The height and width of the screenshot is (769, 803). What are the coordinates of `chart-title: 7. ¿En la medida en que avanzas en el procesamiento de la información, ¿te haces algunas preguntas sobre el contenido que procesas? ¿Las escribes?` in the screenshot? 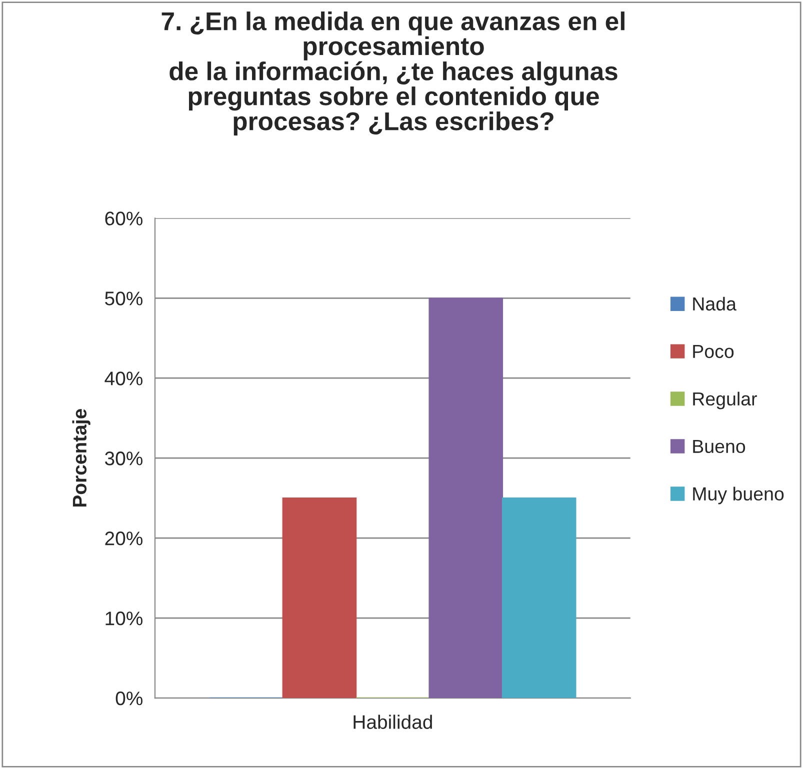 It's located at (393, 74).